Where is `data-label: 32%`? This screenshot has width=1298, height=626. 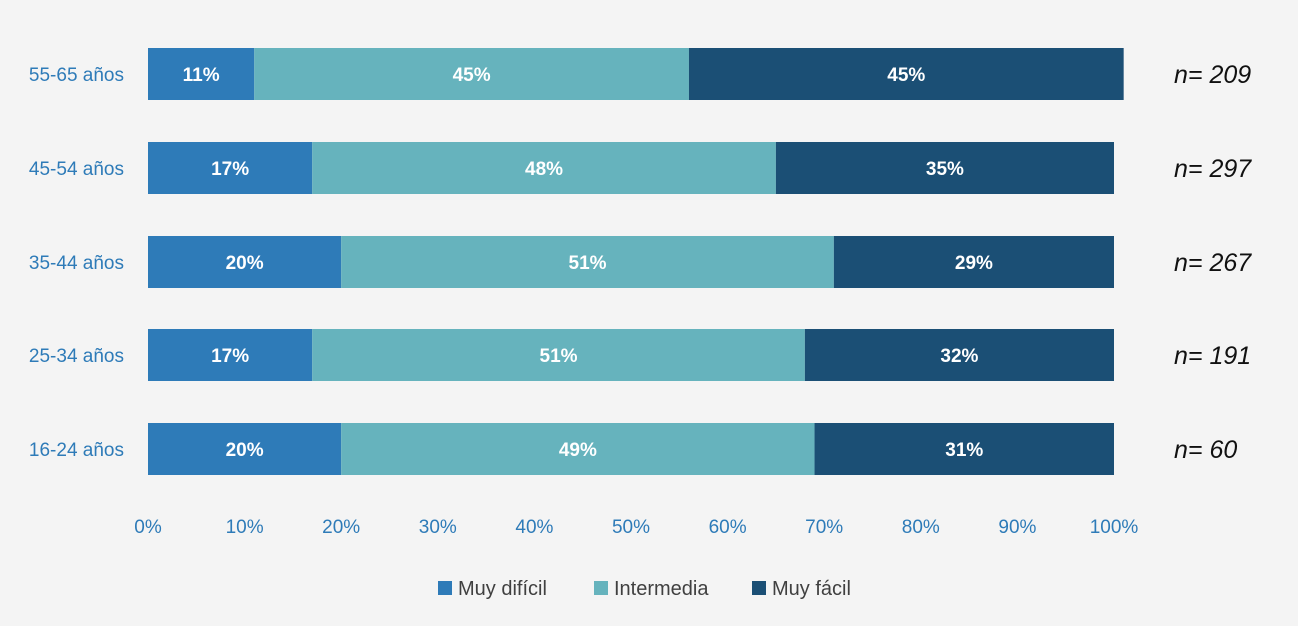 data-label: 32% is located at coordinates (959, 356).